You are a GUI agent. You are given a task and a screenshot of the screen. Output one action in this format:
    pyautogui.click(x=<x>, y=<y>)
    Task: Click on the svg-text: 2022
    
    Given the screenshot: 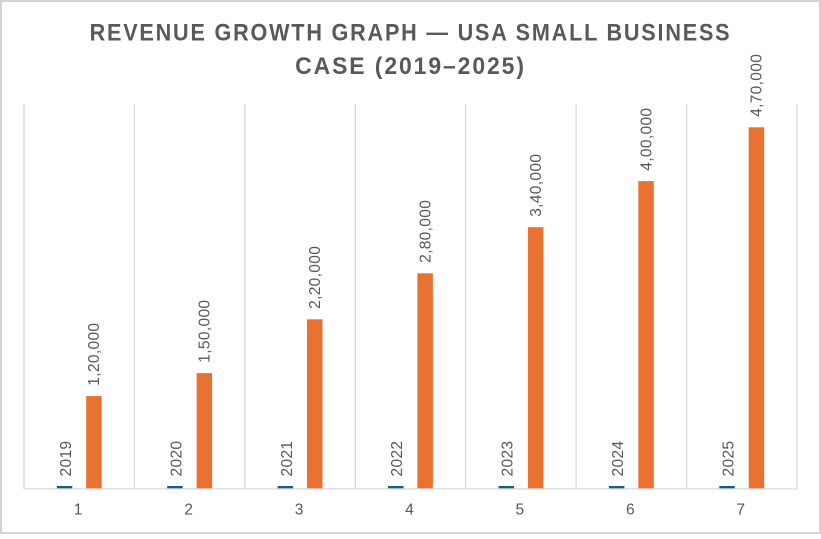 What is the action you would take?
    pyautogui.click(x=397, y=459)
    